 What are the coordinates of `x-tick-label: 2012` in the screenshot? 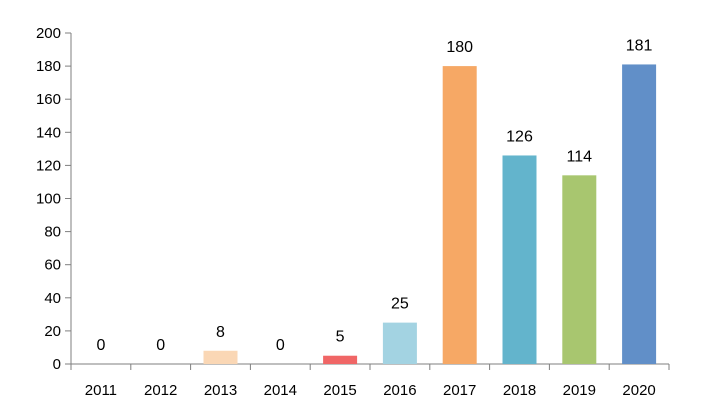 It's located at (160, 390).